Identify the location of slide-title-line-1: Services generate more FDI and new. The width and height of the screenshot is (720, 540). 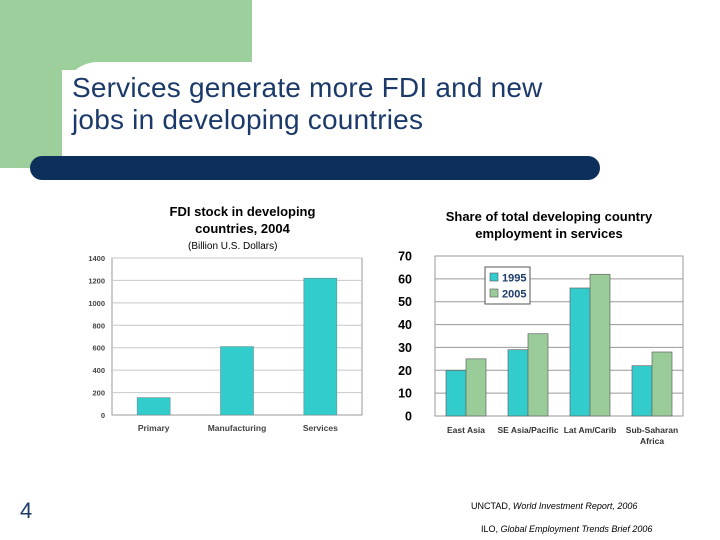
(307, 87).